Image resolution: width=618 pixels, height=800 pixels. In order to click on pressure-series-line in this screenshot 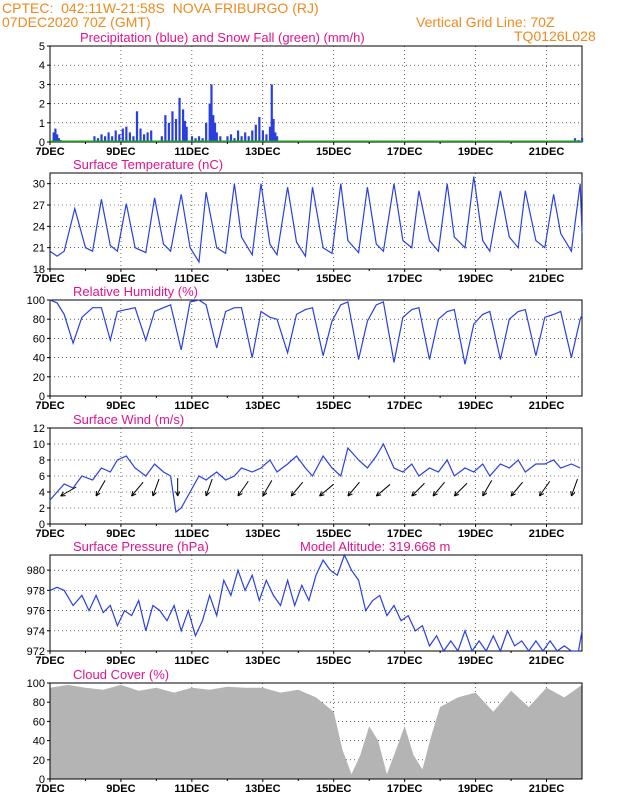, I will do `click(316, 603)`.